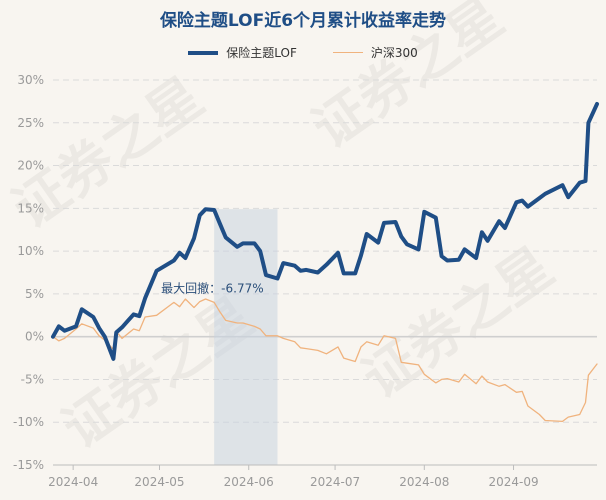 This screenshot has width=606, height=500. Describe the element at coordinates (34, 337) in the screenshot. I see `y-tick-label: 0%` at that location.